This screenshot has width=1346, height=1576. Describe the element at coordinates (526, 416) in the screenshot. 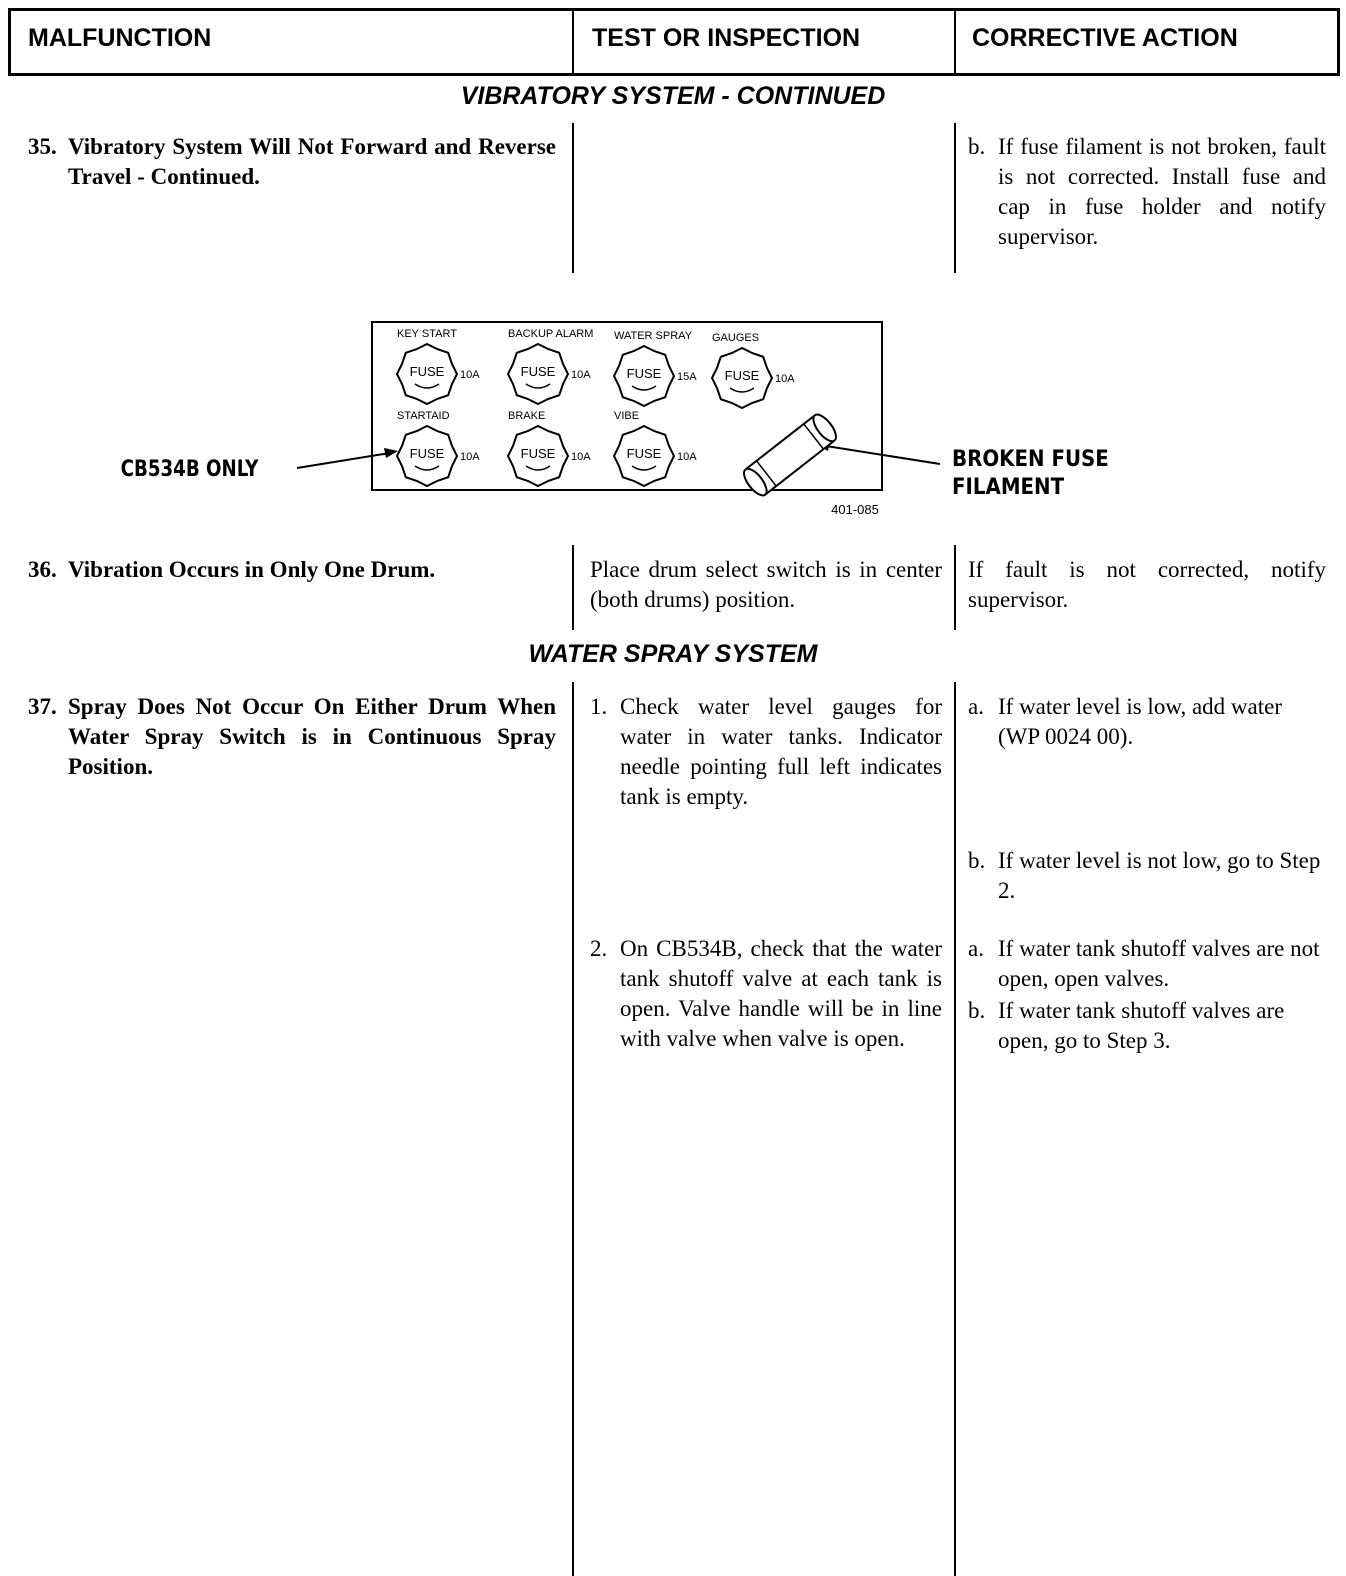

I see `fuse-label: BRAKE` at that location.